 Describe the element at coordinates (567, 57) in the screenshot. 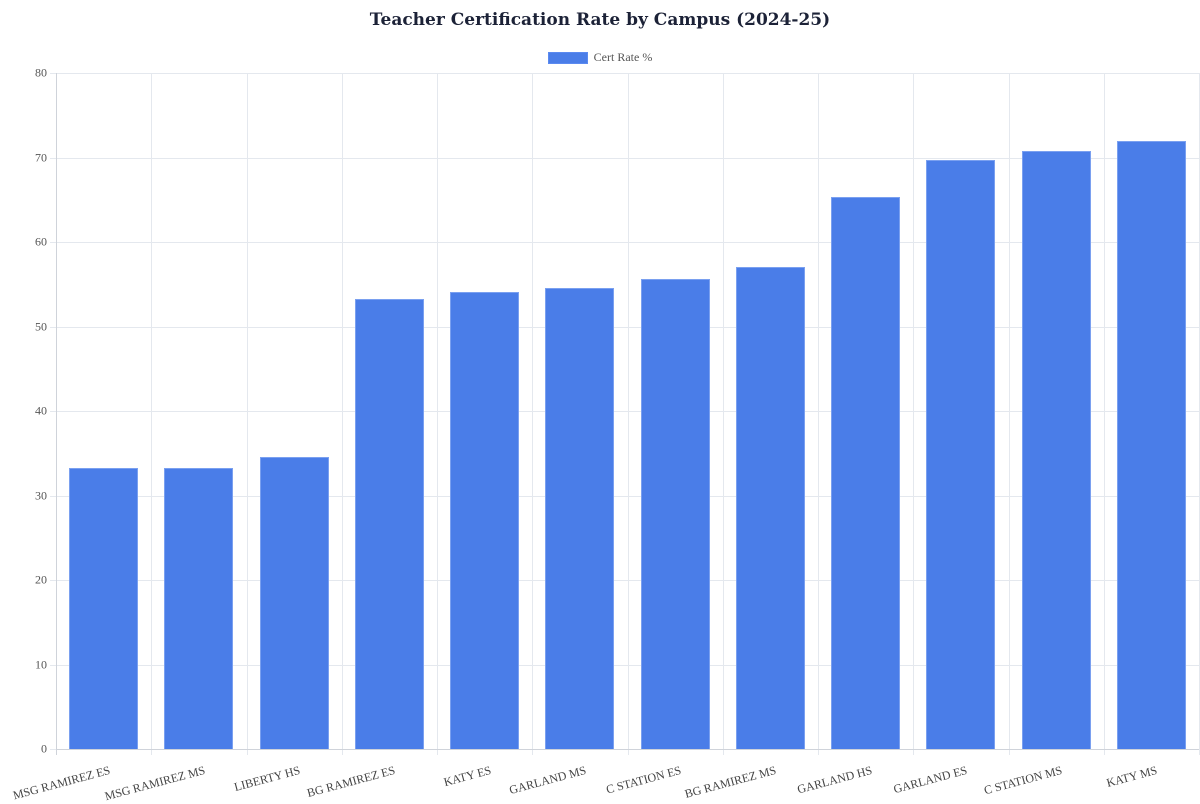

I see `legend-swatch` at that location.